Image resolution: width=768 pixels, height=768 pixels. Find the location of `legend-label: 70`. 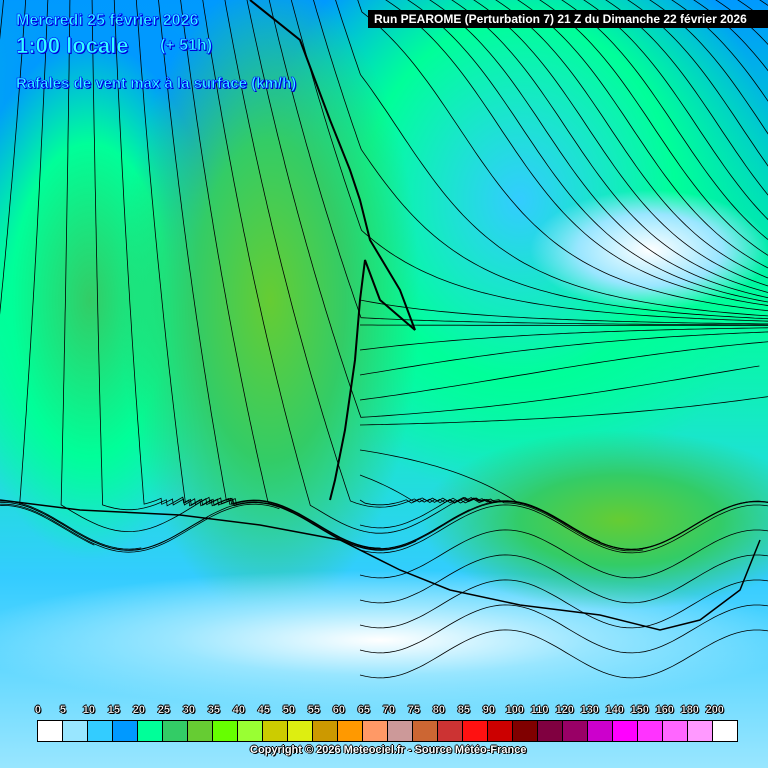

legend-label: 70 is located at coordinates (389, 710).